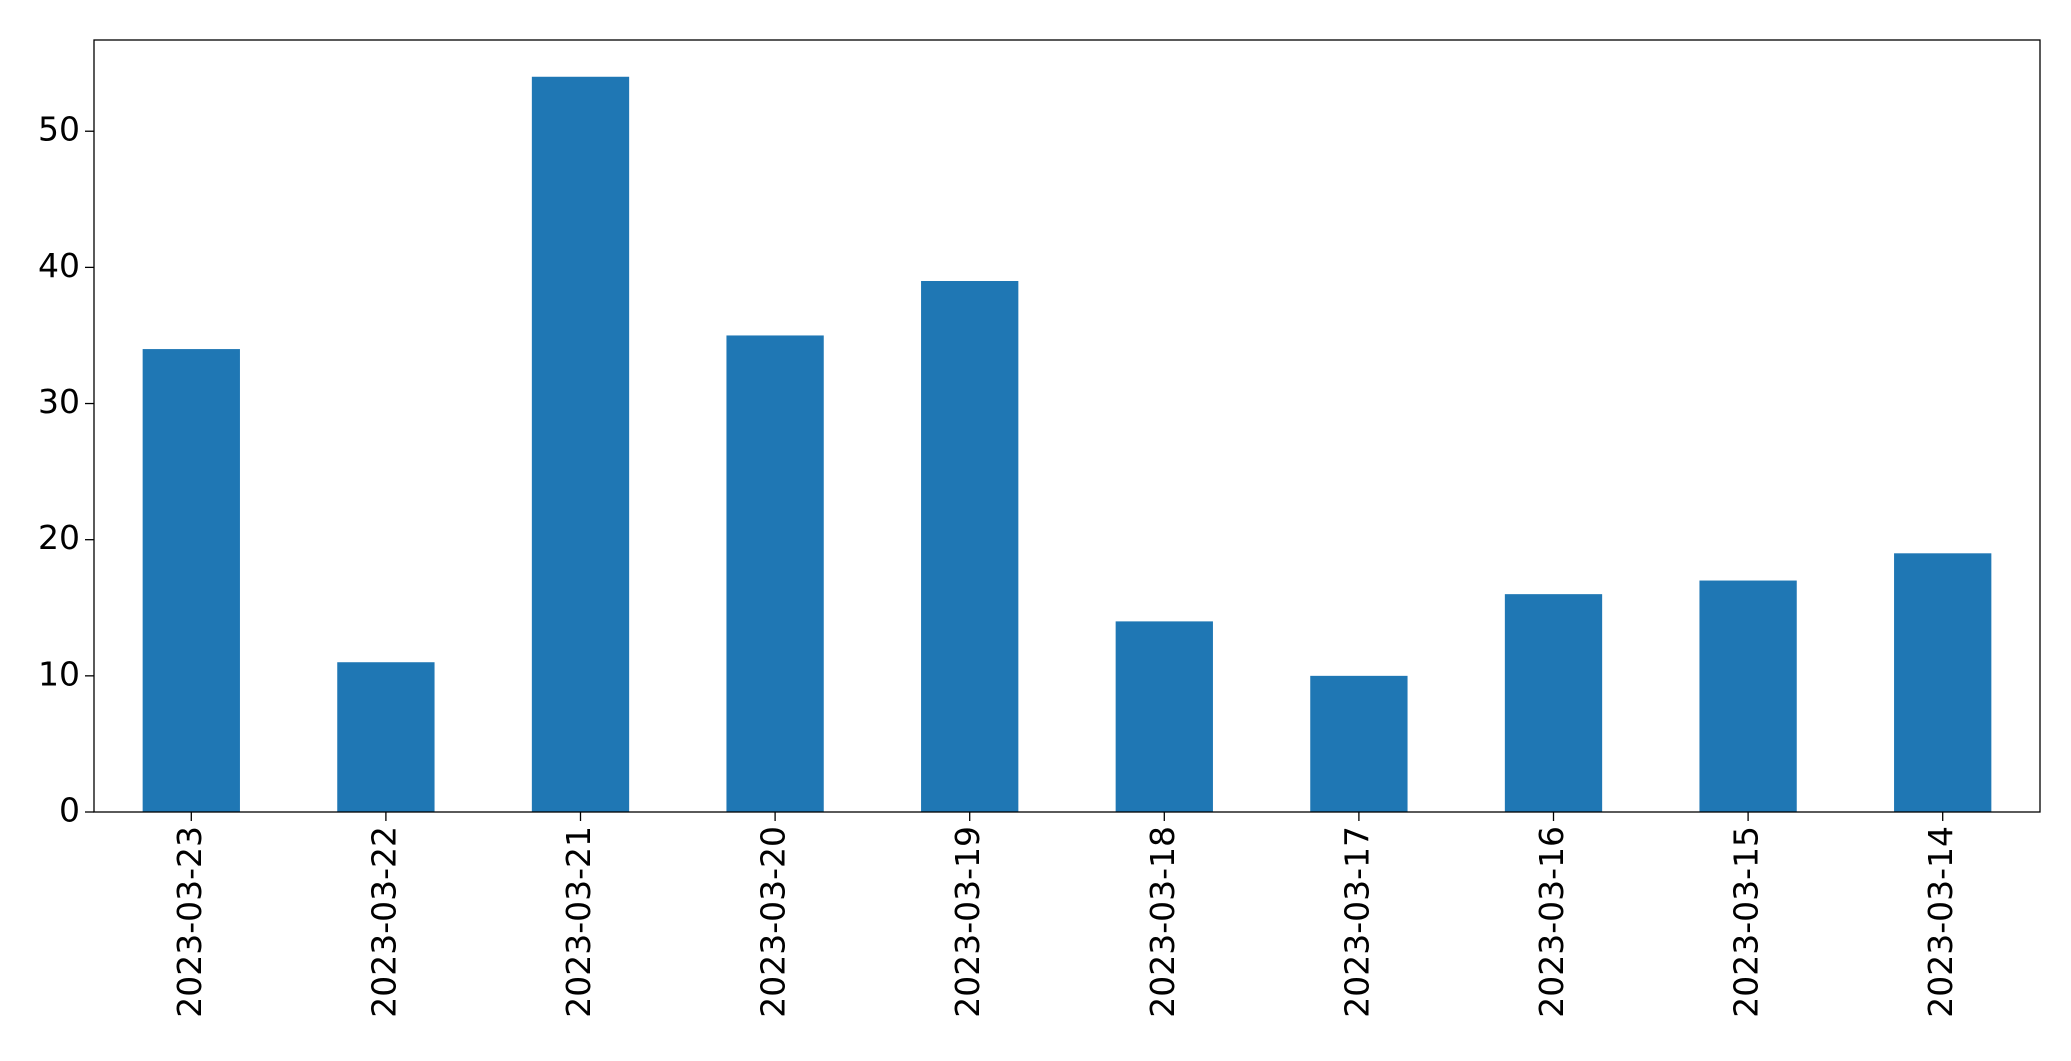  Describe the element at coordinates (1940, 922) in the screenshot. I see `x-tick-label: 2023-03-14` at that location.